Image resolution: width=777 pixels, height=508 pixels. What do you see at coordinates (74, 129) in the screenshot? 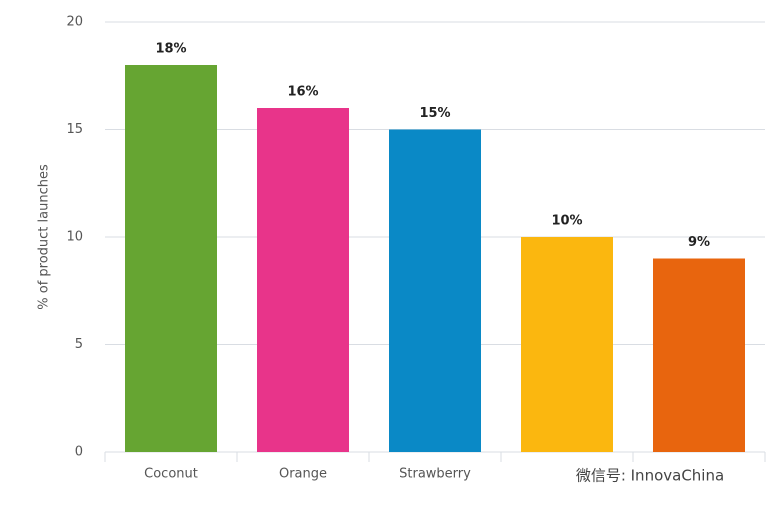
I see `y-tick-label: 15` at bounding box center [74, 129].